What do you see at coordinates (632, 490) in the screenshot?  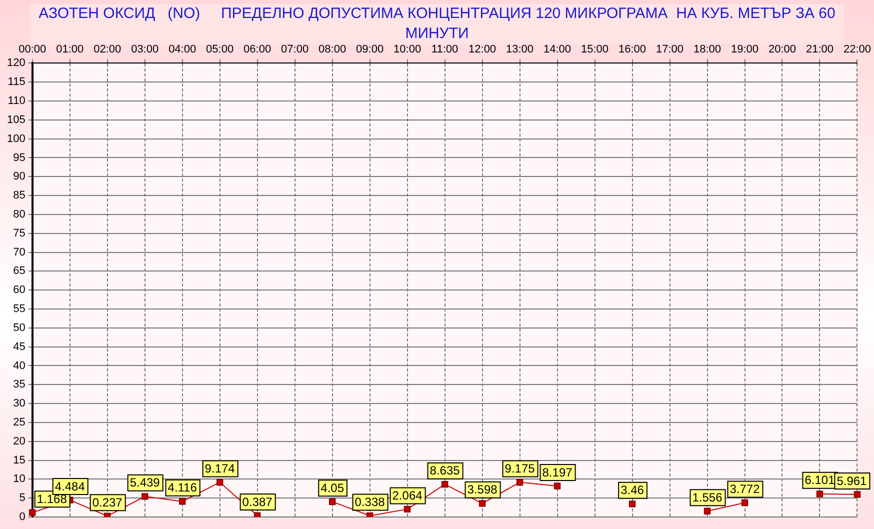 I see `data-label: 3.46` at bounding box center [632, 490].